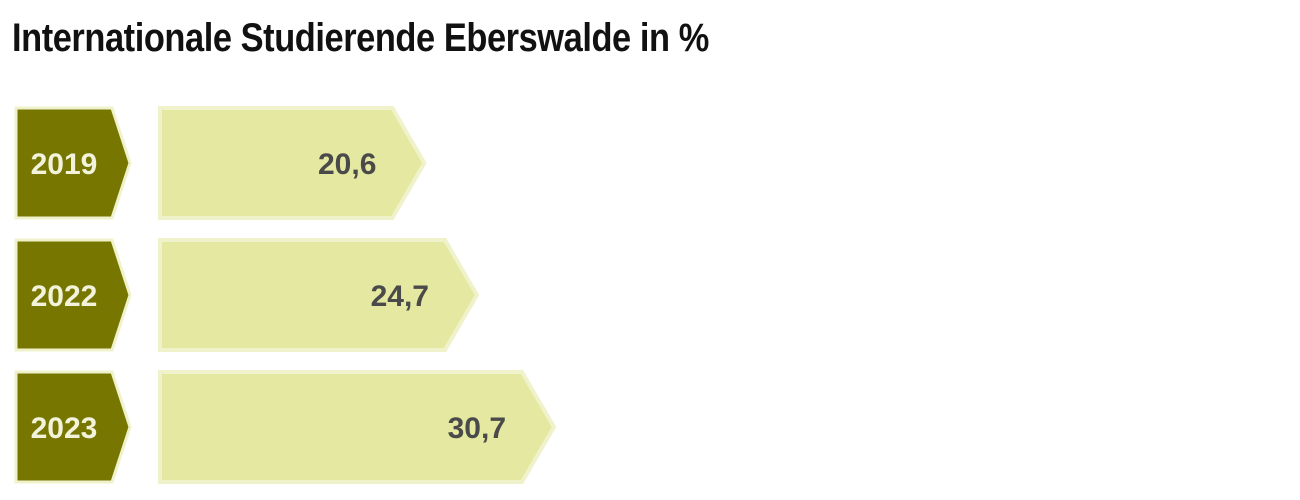  Describe the element at coordinates (357, 427) in the screenshot. I see `bar-2023` at that location.